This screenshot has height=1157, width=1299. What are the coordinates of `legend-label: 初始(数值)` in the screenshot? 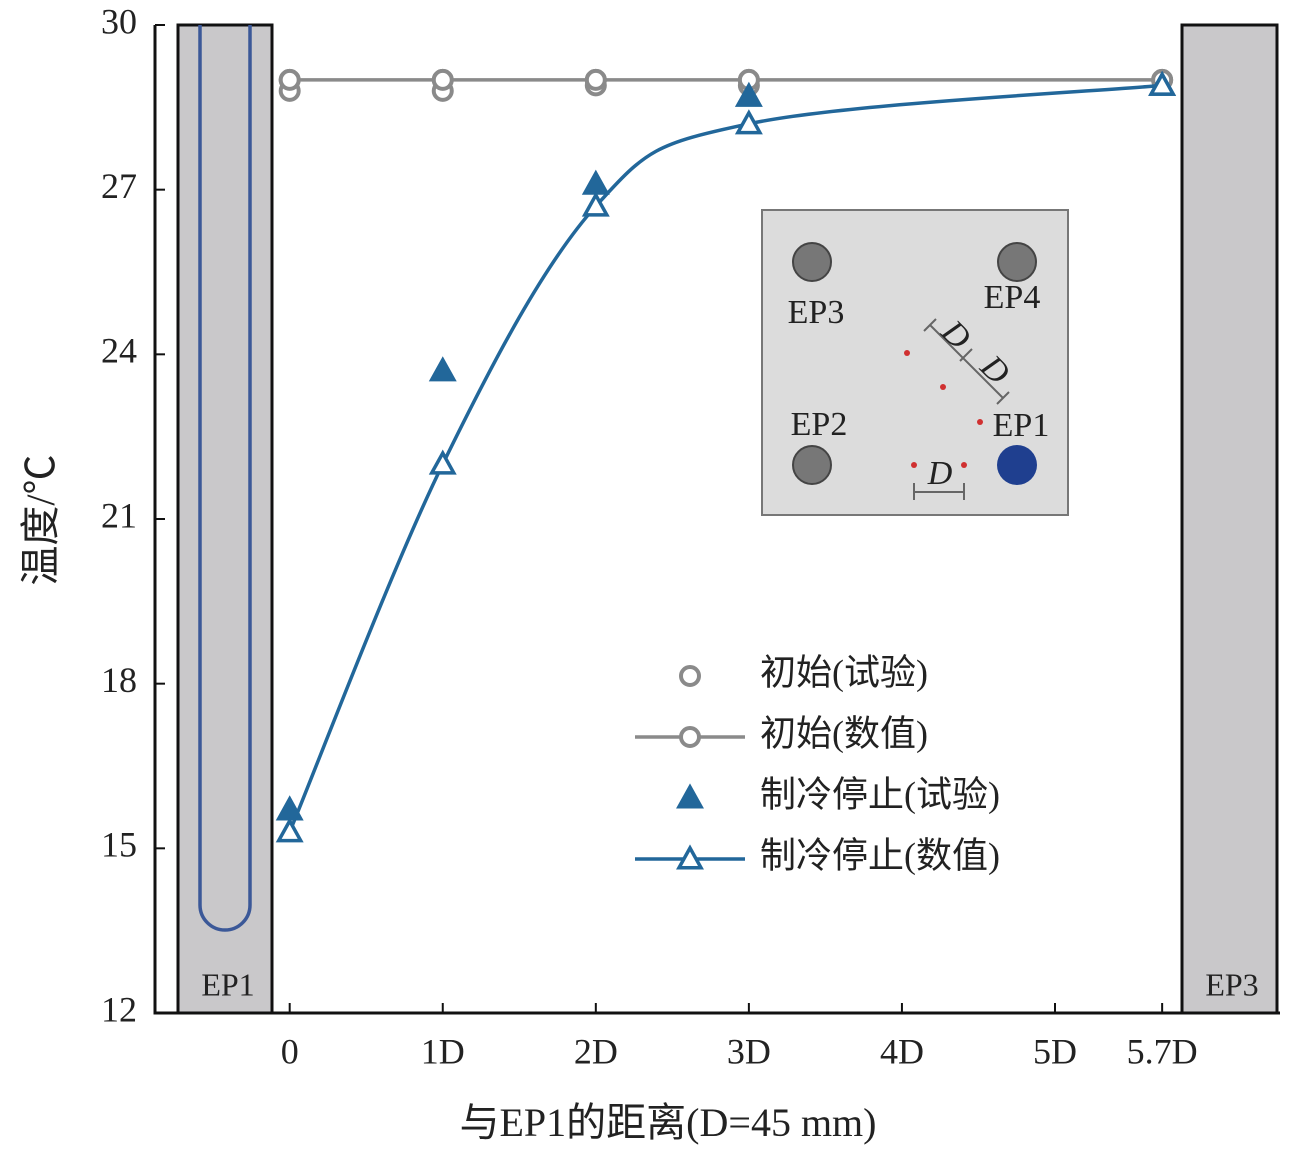 It's located at (844, 733).